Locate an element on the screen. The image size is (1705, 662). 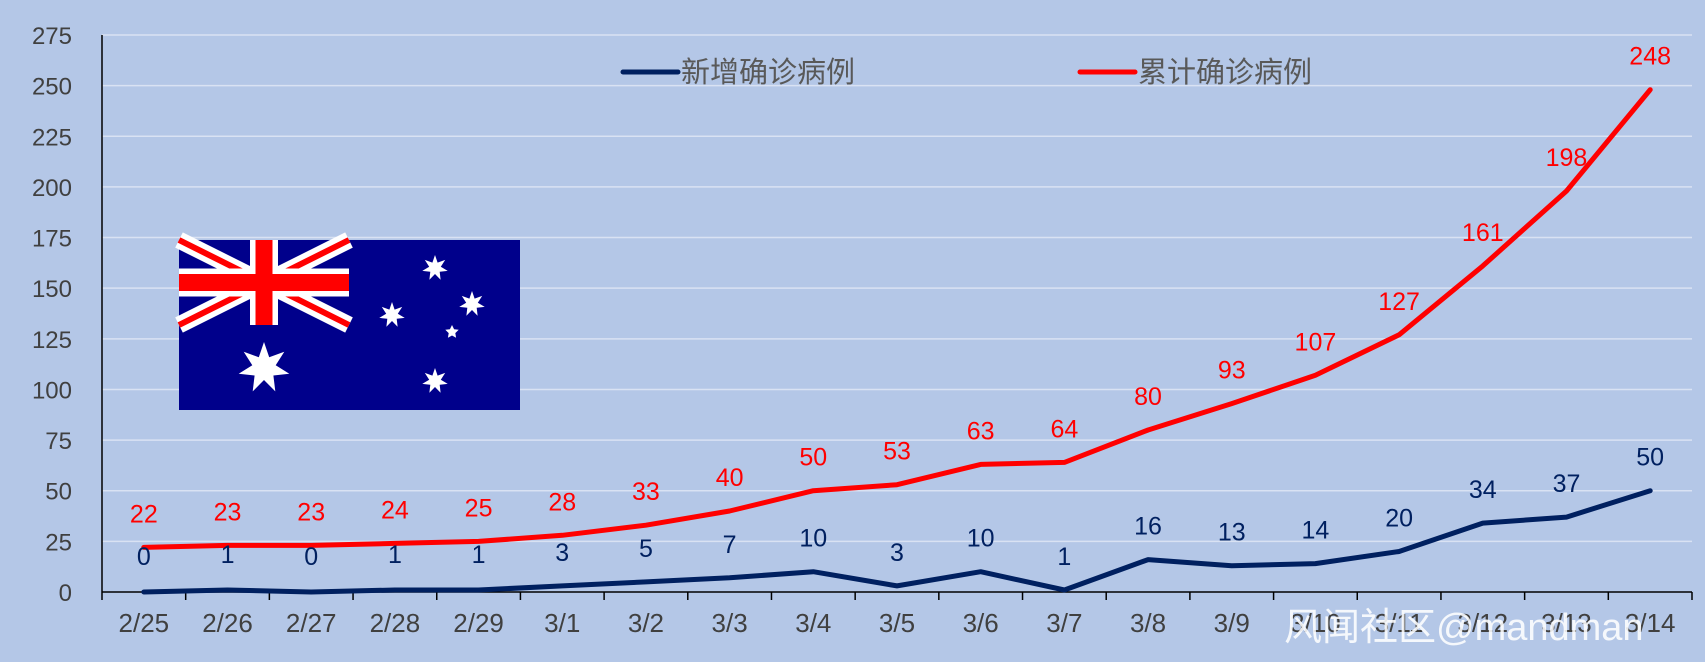
data-label-cumulative: 64 is located at coordinates (1064, 429).